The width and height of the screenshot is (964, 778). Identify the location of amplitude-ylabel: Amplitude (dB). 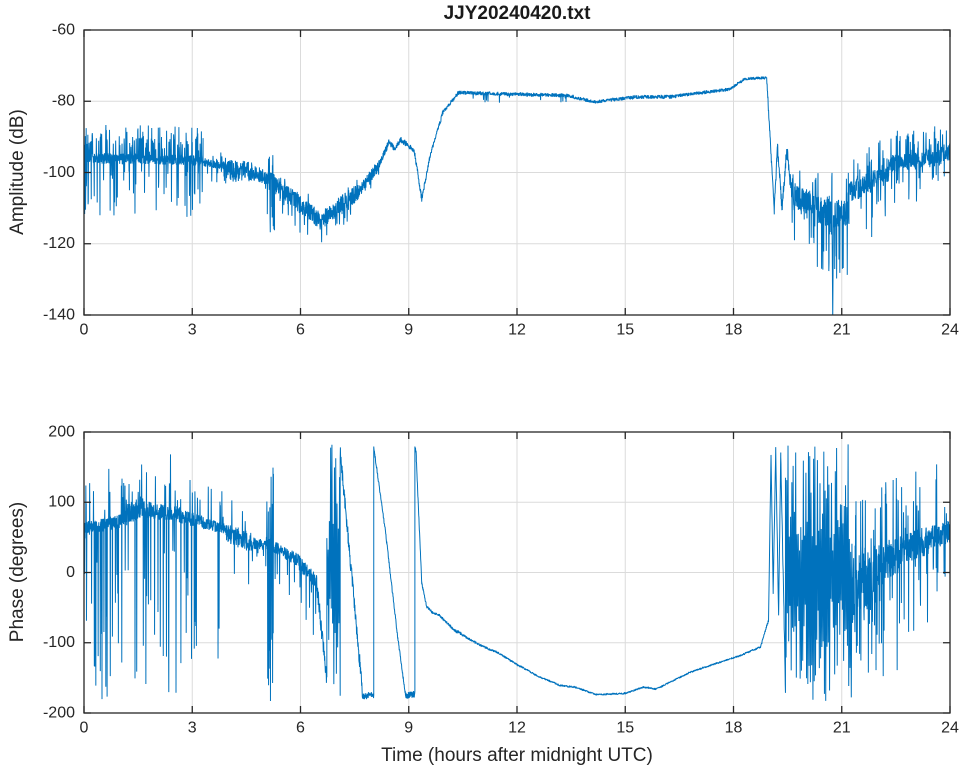
(17, 172).